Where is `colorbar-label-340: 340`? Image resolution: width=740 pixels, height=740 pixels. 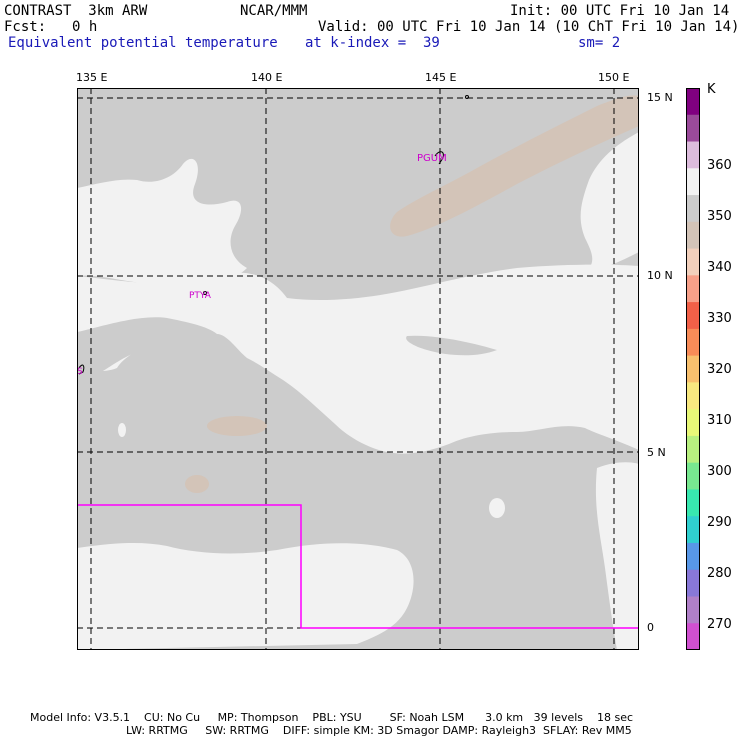
colorbar-label-340: 340 is located at coordinates (719, 267).